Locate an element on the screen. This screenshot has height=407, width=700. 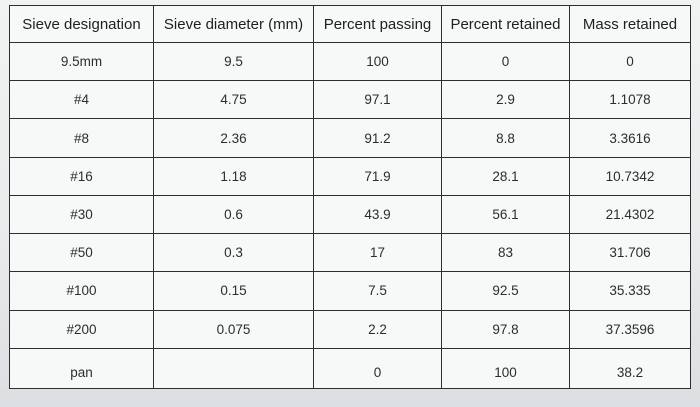
cell-mass-retained: 10.7342 is located at coordinates (630, 176).